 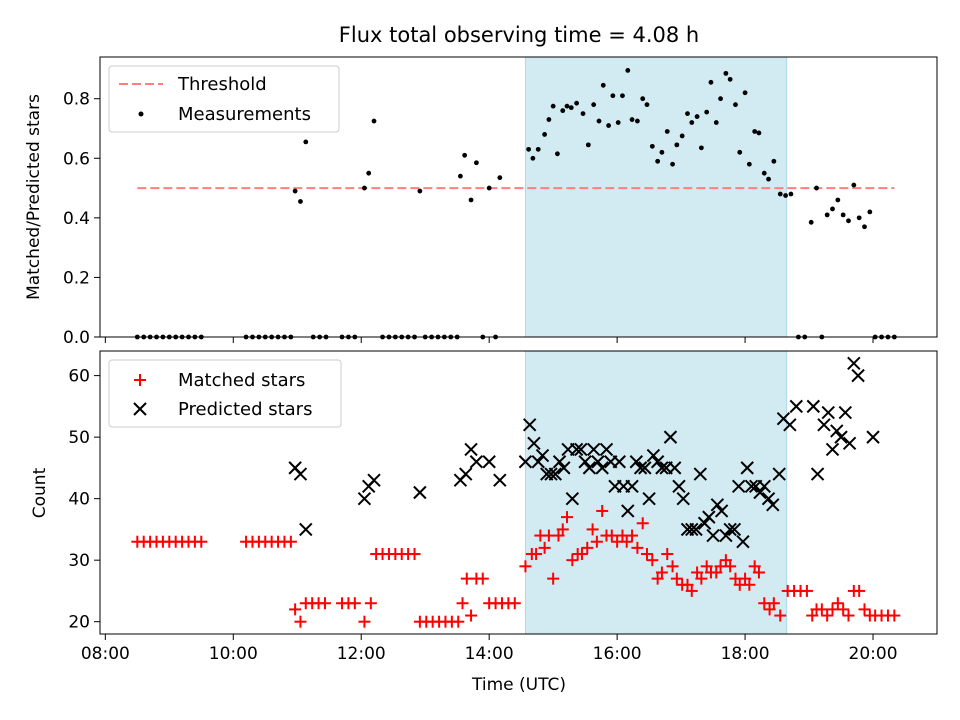 I want to click on x-tick-label: 08:00, so click(x=105, y=654).